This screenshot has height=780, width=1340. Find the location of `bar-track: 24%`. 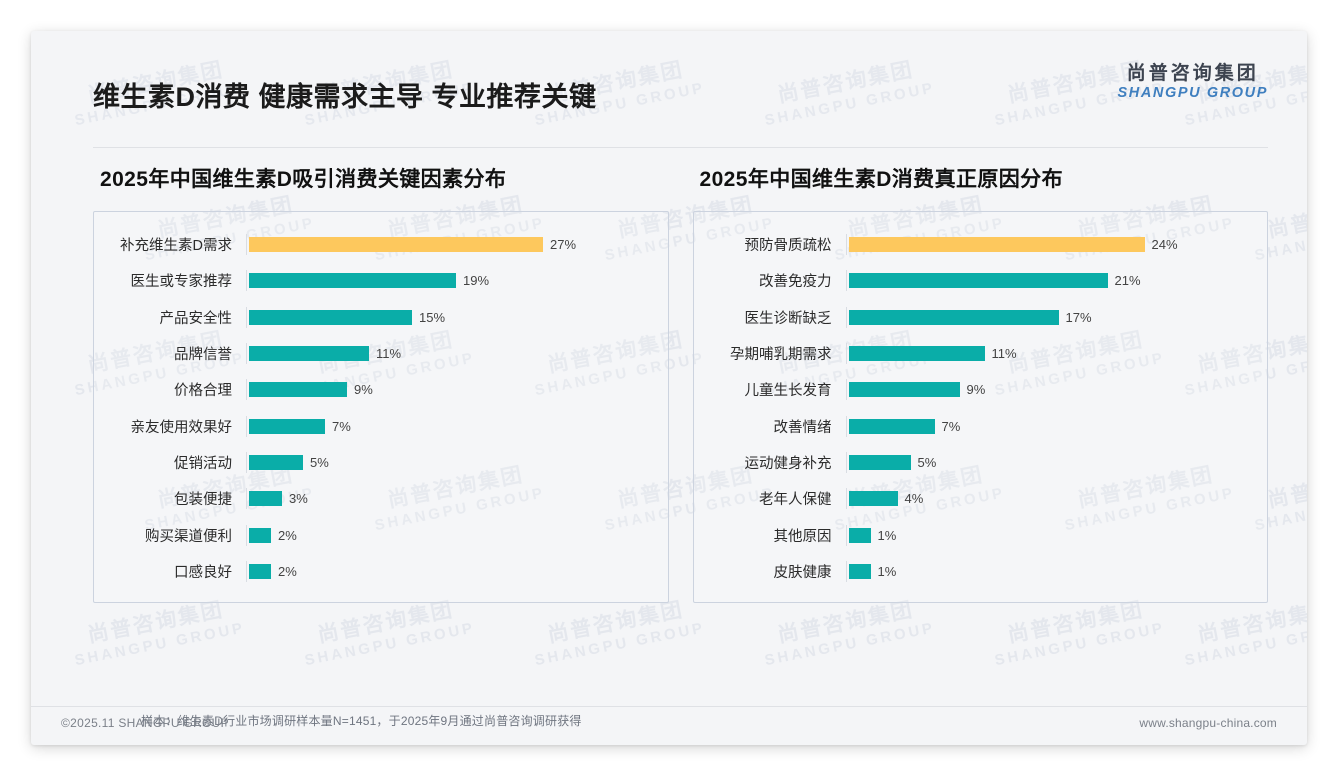

bar-track: 24% is located at coordinates (1048, 244).